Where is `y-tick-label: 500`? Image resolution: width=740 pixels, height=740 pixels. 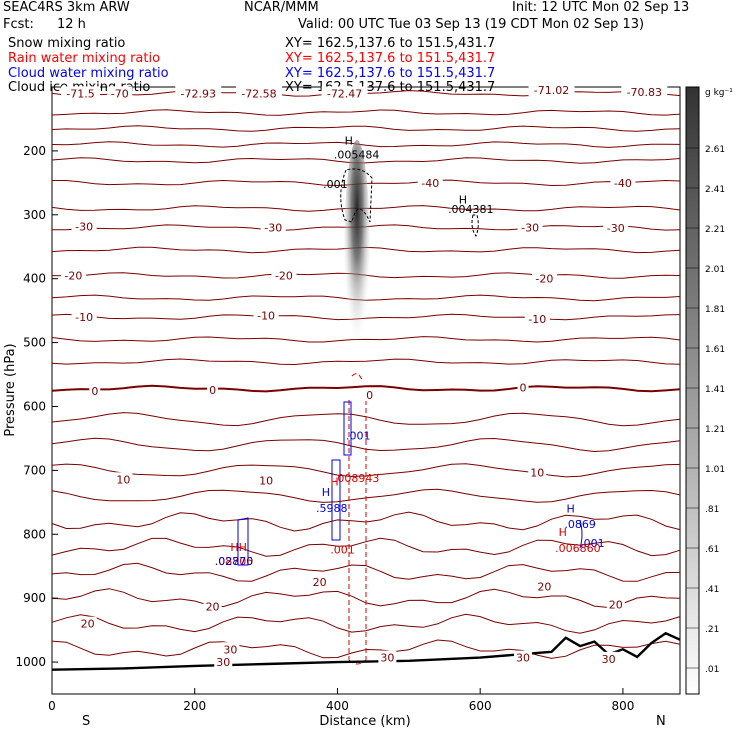
y-tick-label: 500 is located at coordinates (34, 343).